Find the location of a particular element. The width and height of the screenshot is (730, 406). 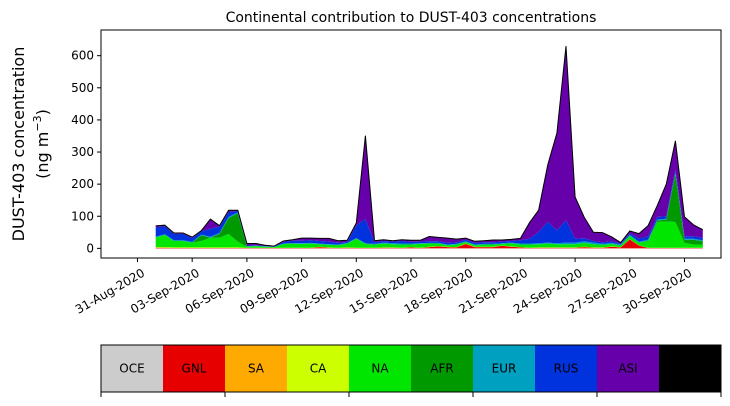

legend-label-aus: AUS is located at coordinates (690, 369).